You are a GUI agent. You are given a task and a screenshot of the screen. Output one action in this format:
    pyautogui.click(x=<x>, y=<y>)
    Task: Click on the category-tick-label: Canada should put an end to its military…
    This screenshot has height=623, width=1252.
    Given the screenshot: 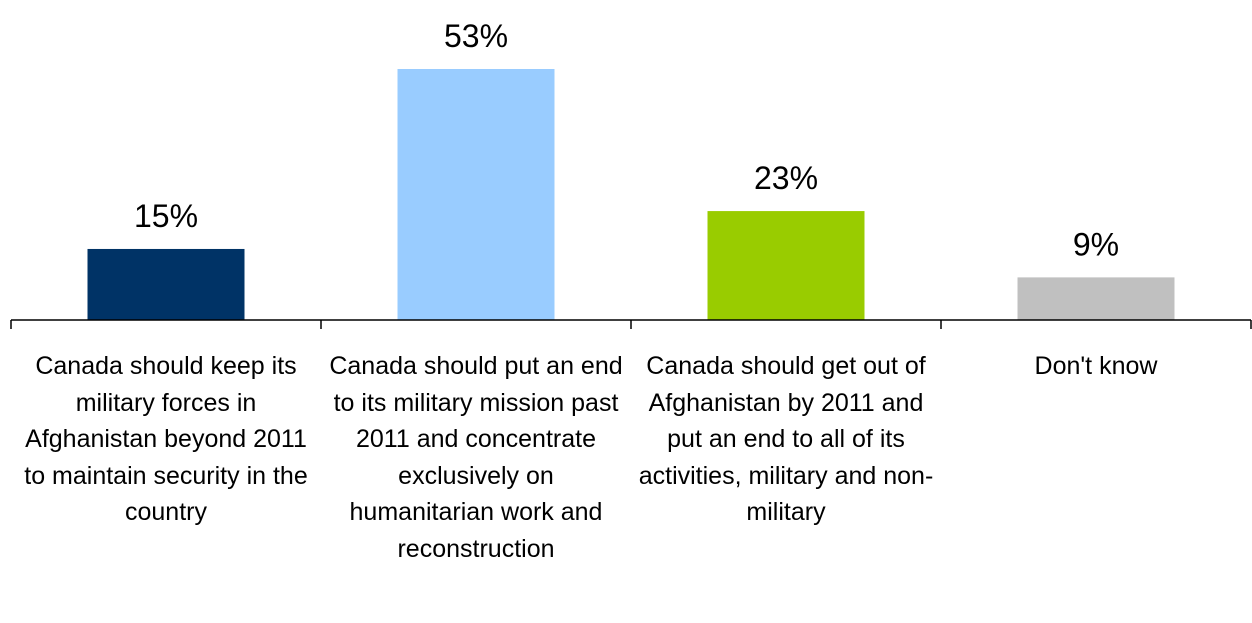 What is the action you would take?
    pyautogui.click(x=476, y=457)
    